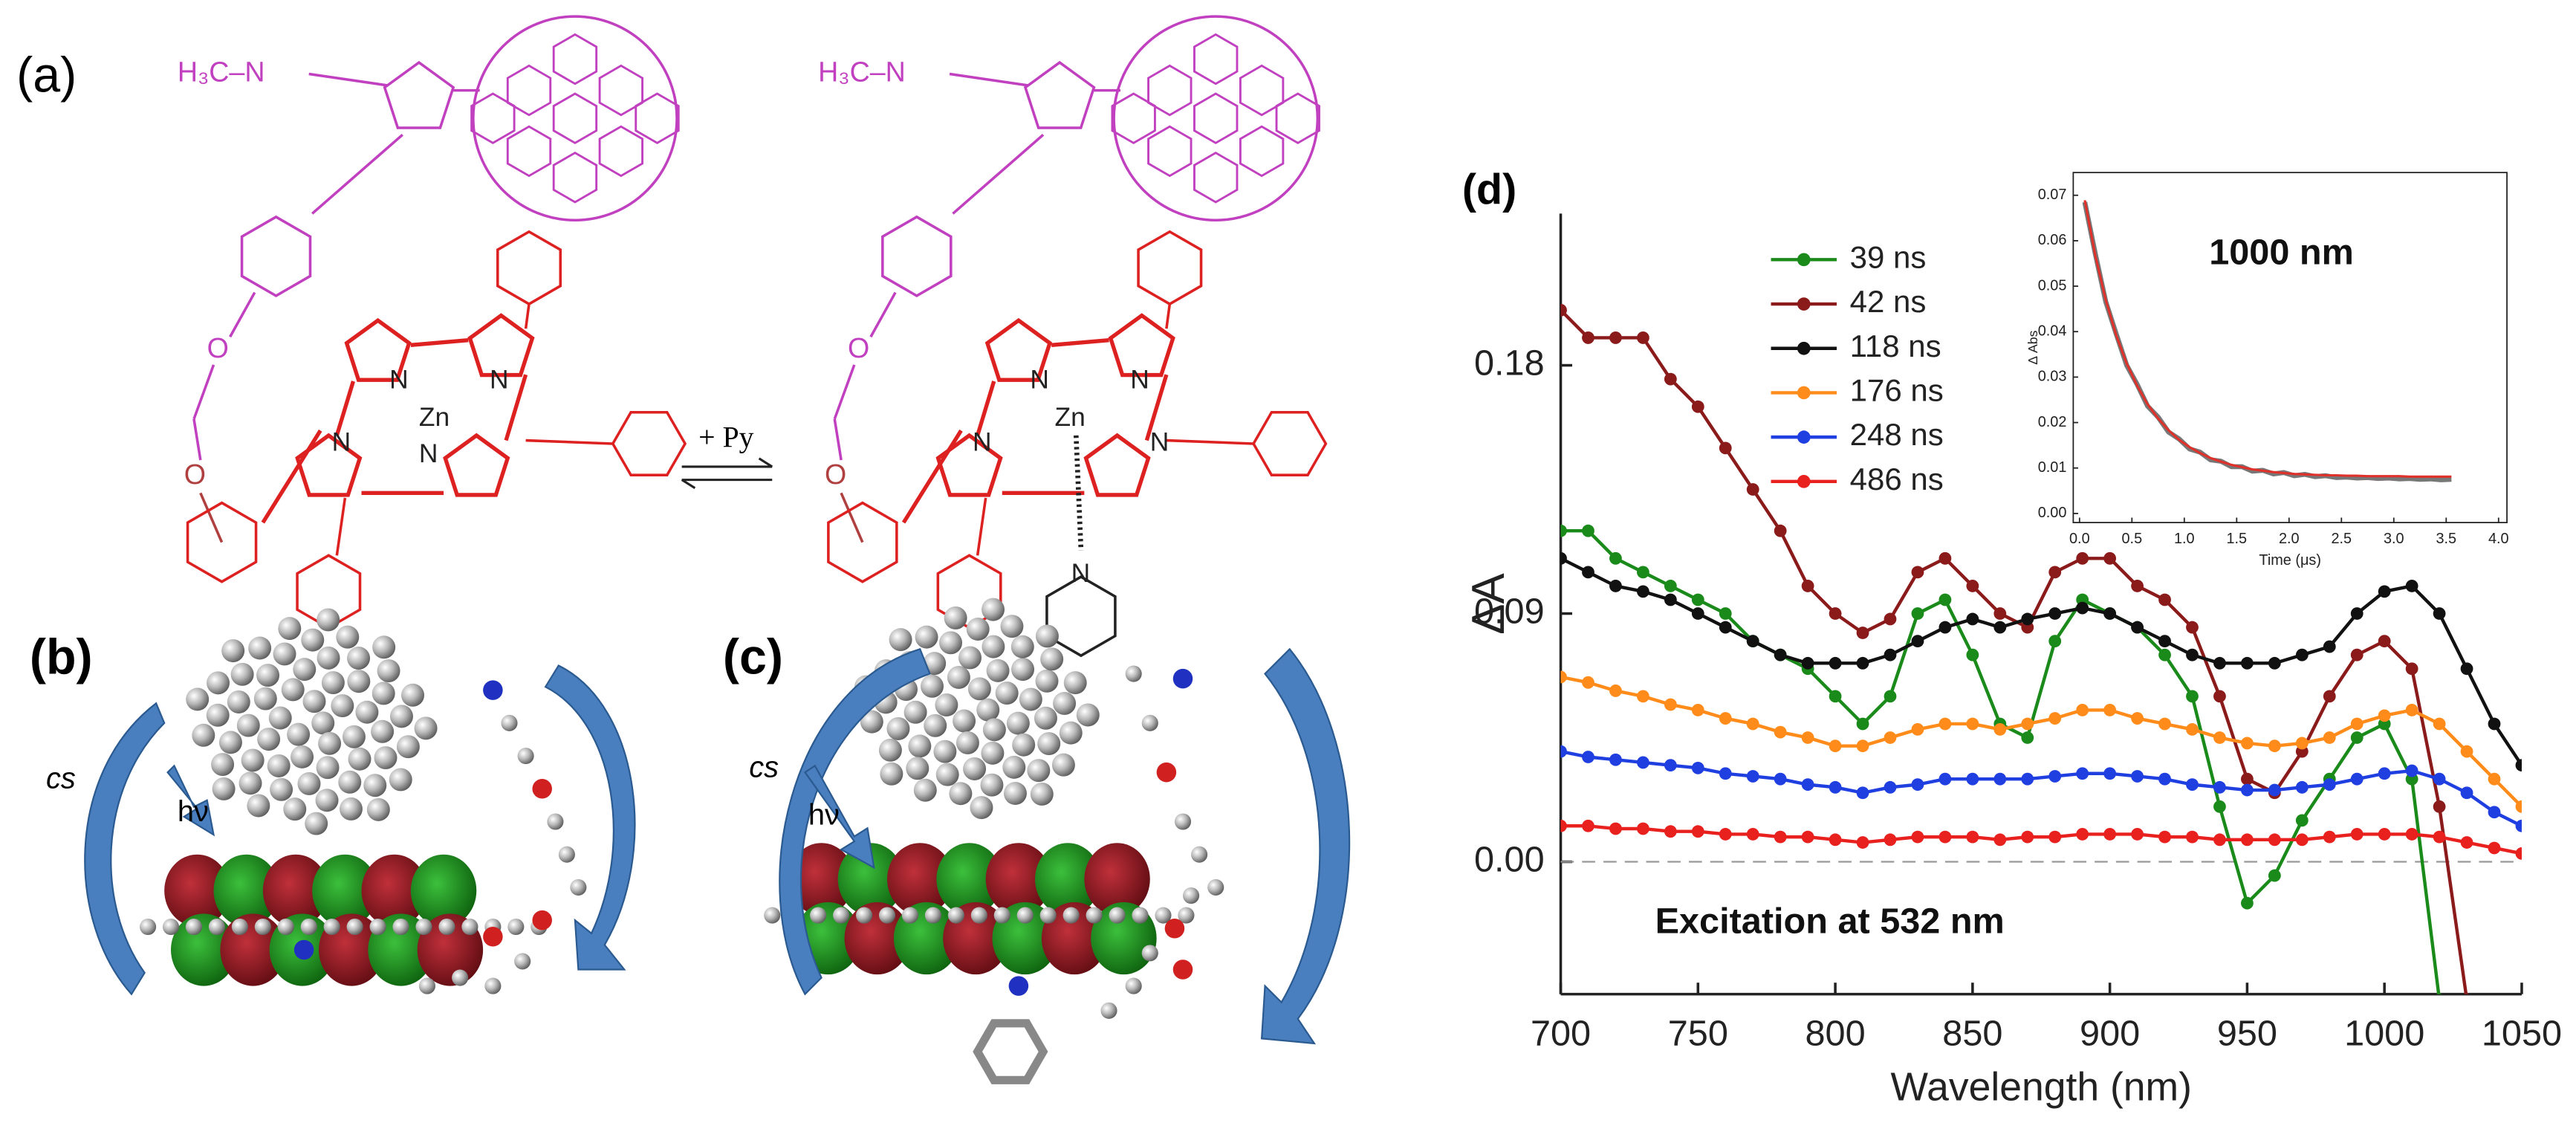 Image resolution: width=2576 pixels, height=1123 pixels. I want to click on series-group, so click(2267, 341).